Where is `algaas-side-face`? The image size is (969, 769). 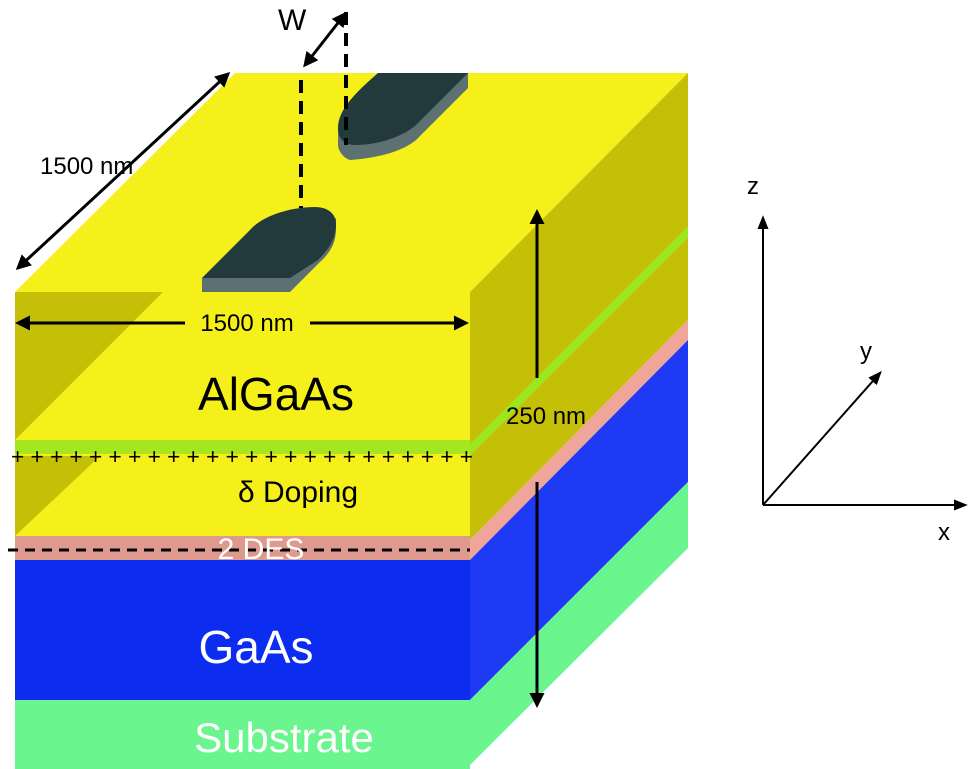
algaas-side-face is located at coordinates (579, 306).